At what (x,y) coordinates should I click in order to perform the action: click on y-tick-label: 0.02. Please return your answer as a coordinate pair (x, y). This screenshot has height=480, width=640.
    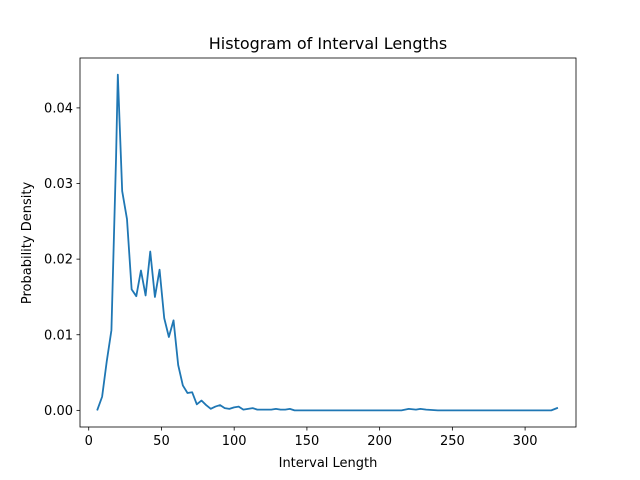
    Looking at the image, I should click on (58, 260).